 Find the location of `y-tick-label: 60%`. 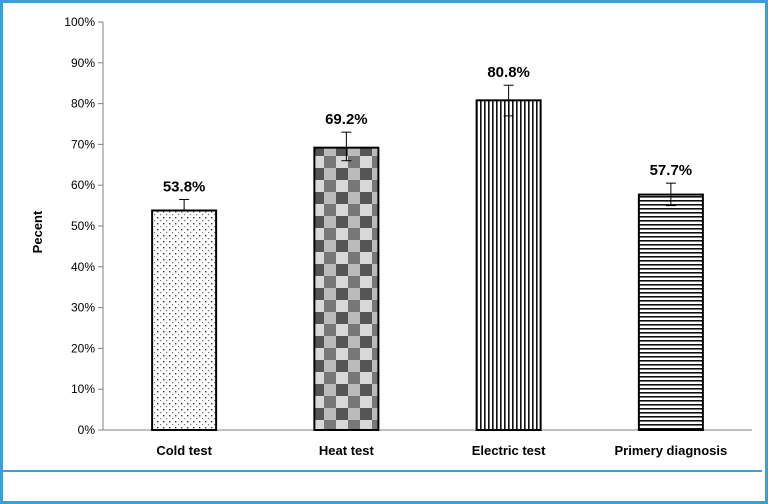

y-tick-label: 60% is located at coordinates (83, 185).